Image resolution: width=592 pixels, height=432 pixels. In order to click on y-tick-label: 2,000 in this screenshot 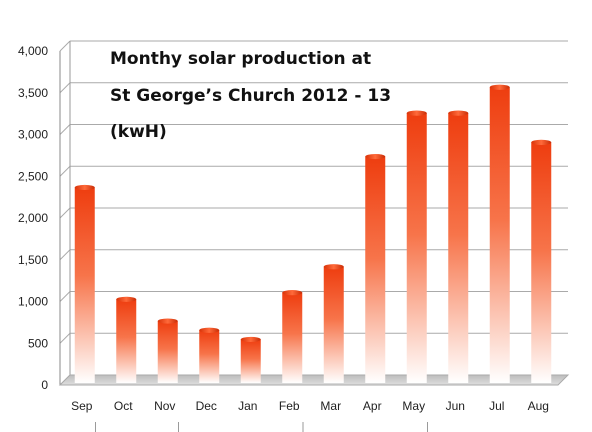, I will do `click(33, 218)`.